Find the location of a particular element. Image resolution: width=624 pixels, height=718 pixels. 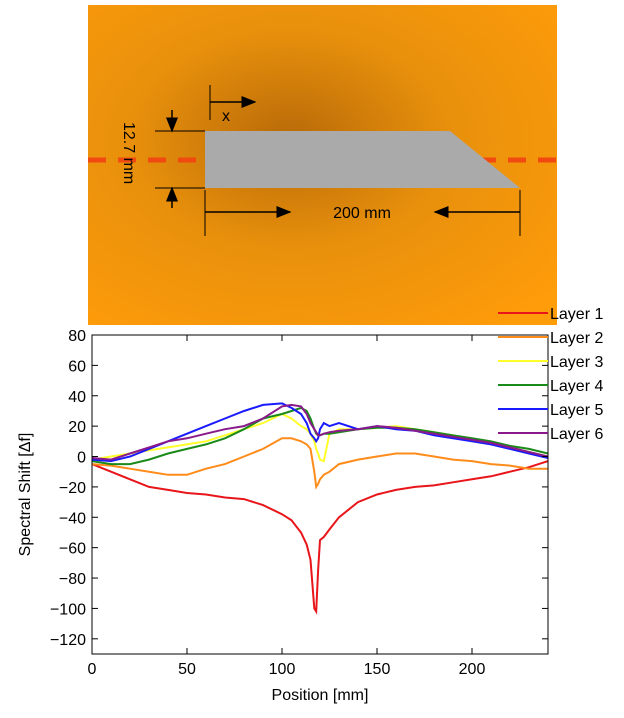

x-tick-label: 100 is located at coordinates (282, 669).